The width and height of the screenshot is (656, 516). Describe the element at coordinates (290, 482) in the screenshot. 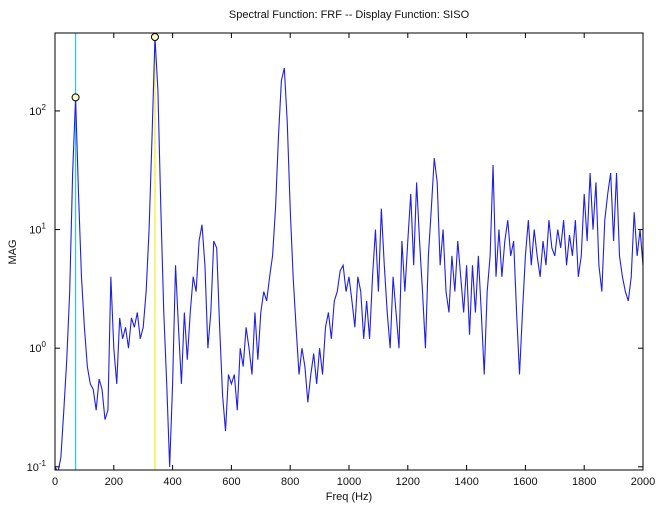

I see `x-tick-label: 800` at that location.